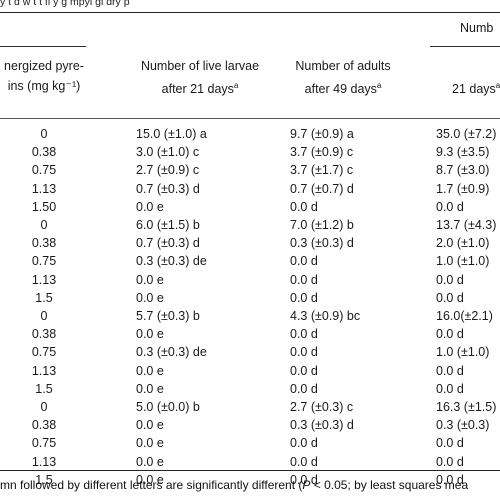  What do you see at coordinates (306, 485) in the screenshot?
I see `p-symbol: P` at bounding box center [306, 485].